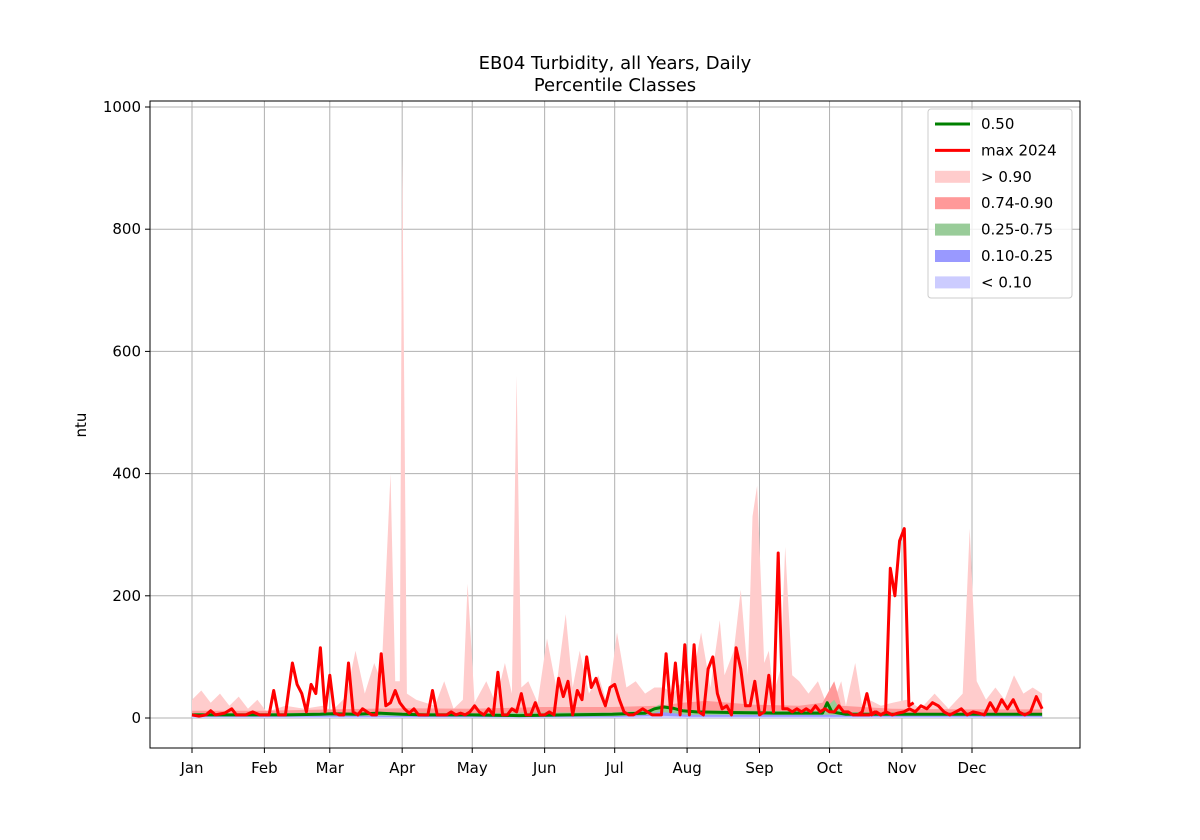 The height and width of the screenshot is (840, 1200). What do you see at coordinates (952, 203) in the screenshot?
I see `legend-0-74-0-90-swatch` at bounding box center [952, 203].